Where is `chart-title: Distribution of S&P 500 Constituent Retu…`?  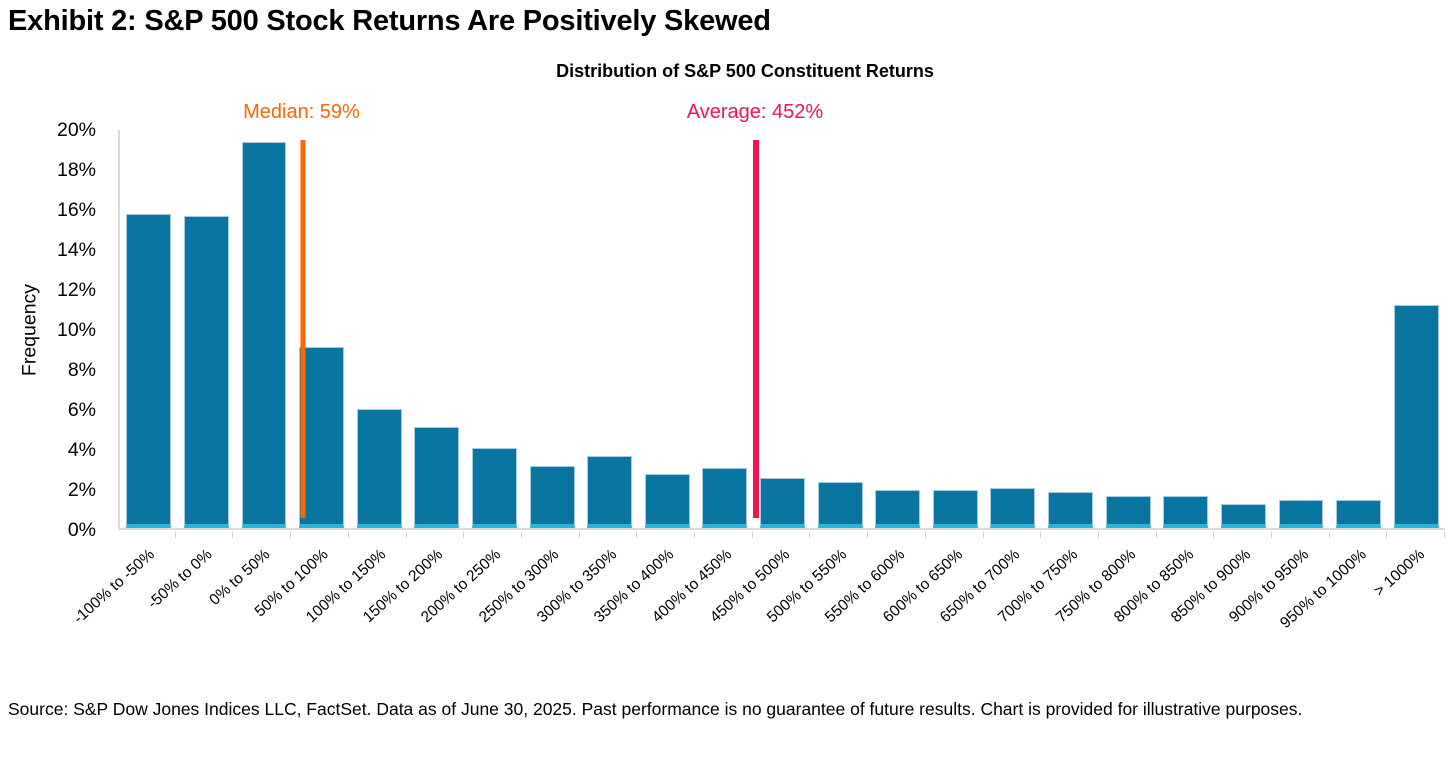 chart-title: Distribution of S&P 500 Constituent Retu… is located at coordinates (745, 71).